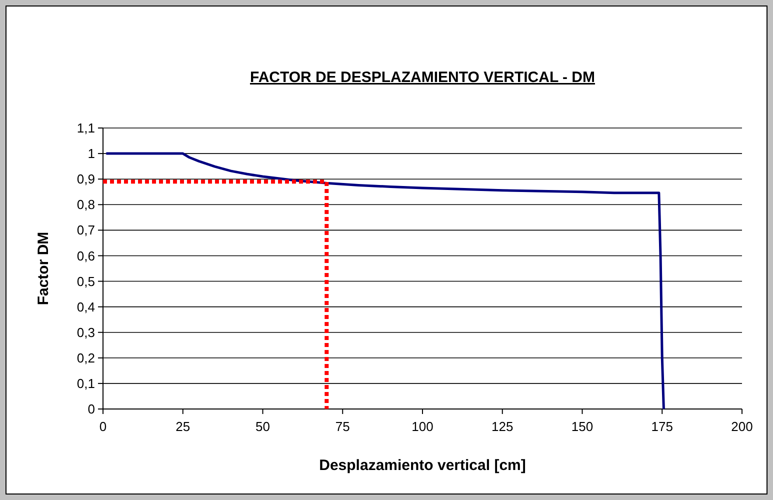 This screenshot has width=773, height=500. What do you see at coordinates (183, 426) in the screenshot?
I see `x-tick-label: 25` at bounding box center [183, 426].